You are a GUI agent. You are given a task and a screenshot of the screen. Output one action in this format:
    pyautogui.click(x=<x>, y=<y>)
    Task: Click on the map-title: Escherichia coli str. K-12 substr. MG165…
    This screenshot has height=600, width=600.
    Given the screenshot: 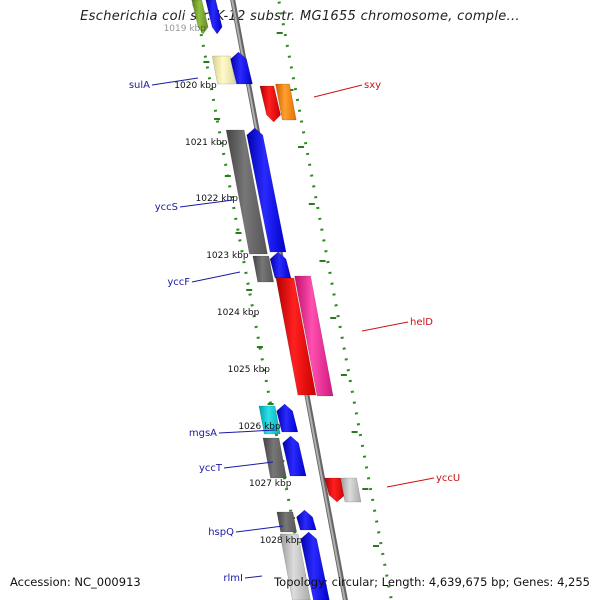 What is the action you would take?
    pyautogui.click(x=300, y=16)
    